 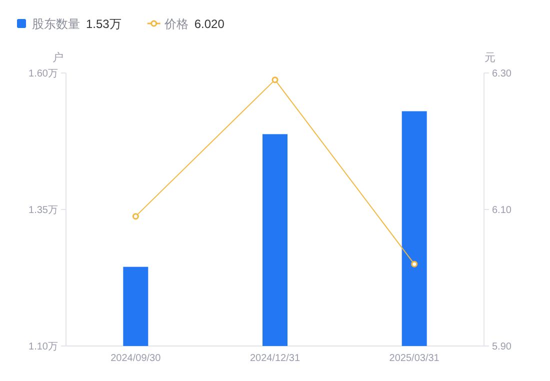 What do you see at coordinates (56, 24) in the screenshot?
I see `legend-label: 股东数量` at bounding box center [56, 24].